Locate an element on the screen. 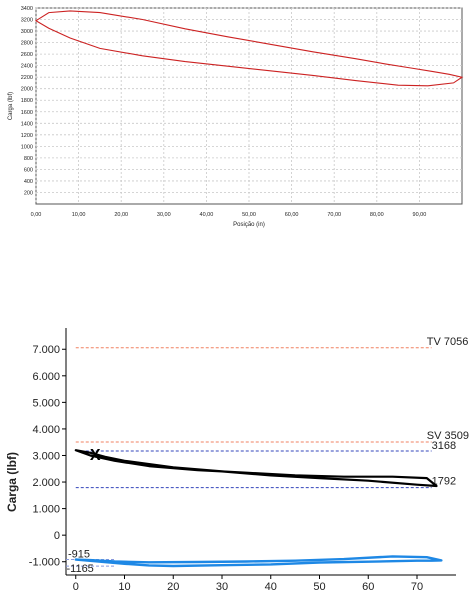  reference-line-label: SV 3509 is located at coordinates (448, 436).